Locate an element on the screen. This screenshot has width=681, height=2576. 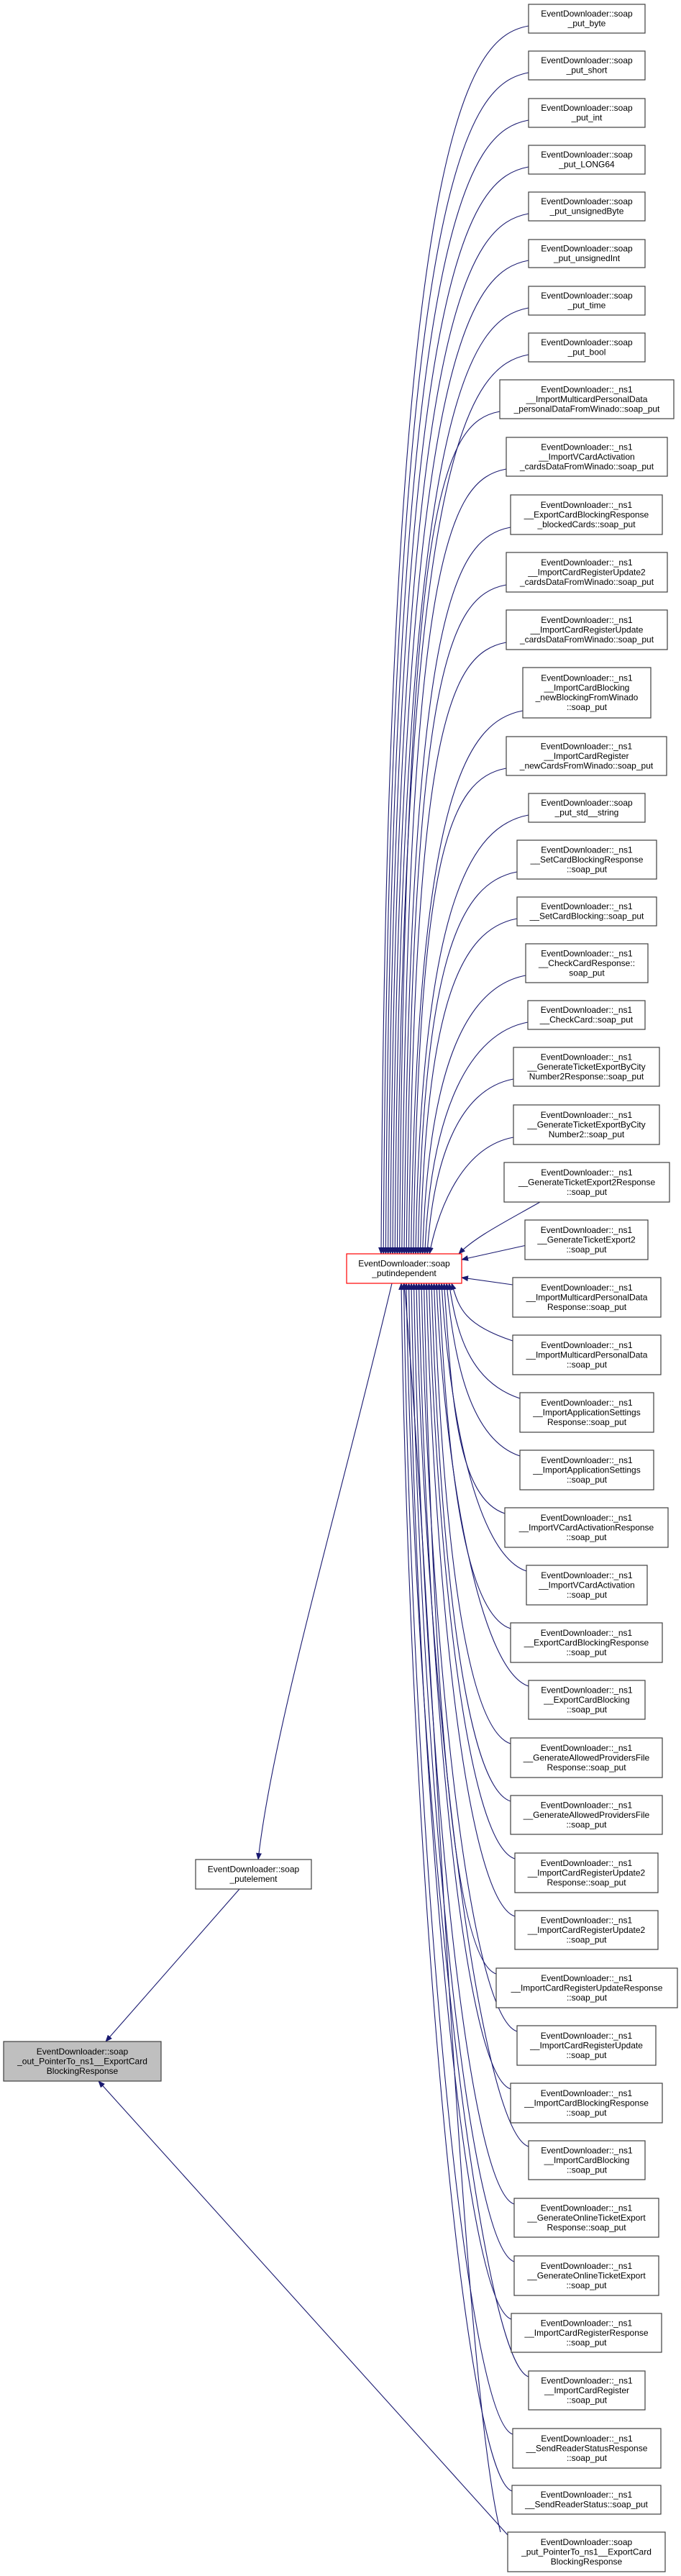
node-label-line: Number2Response::soap_put is located at coordinates (586, 1076).